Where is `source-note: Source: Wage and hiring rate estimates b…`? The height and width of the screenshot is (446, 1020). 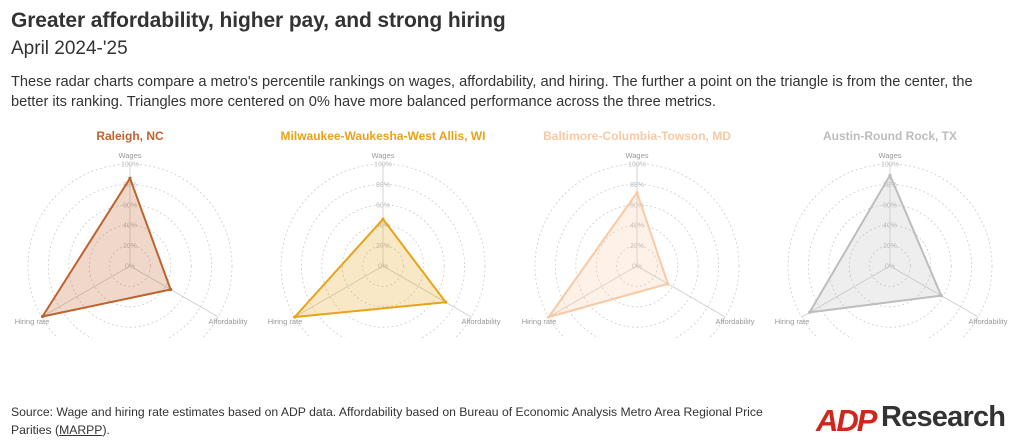 source-note: Source: Wage and hiring rate estimates b… is located at coordinates (406, 421).